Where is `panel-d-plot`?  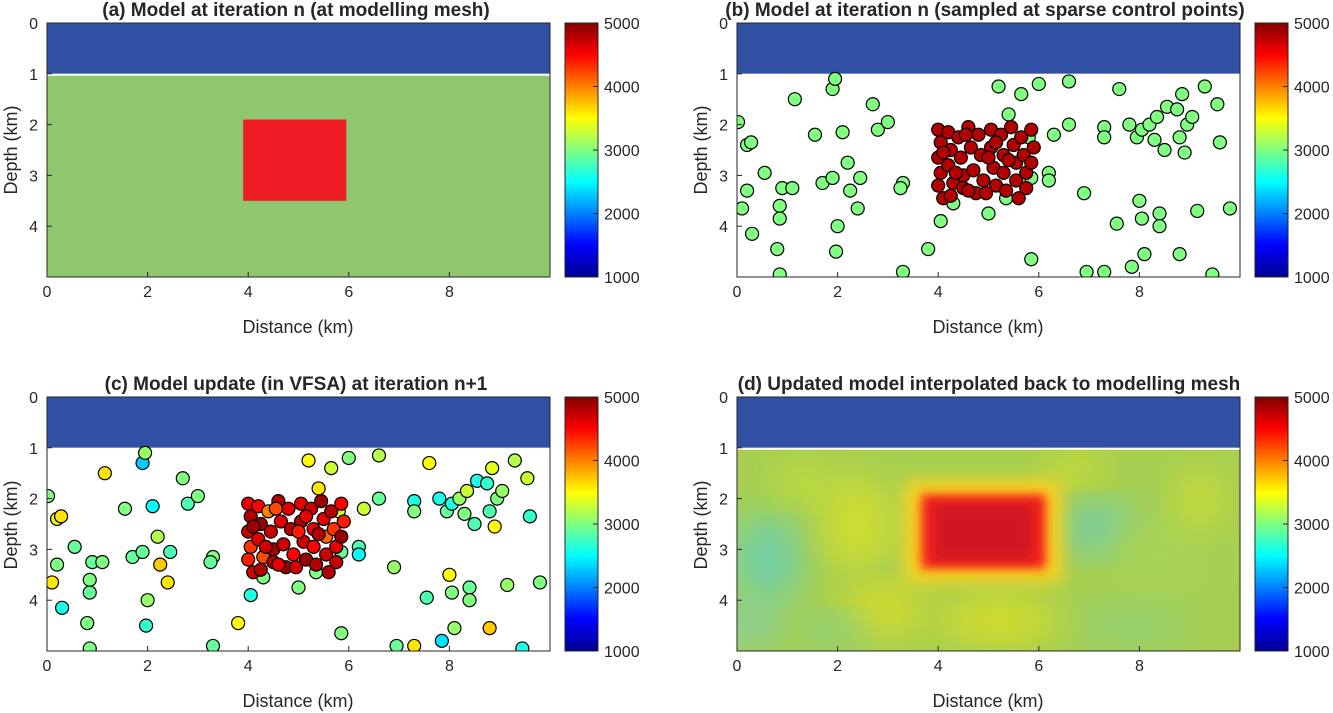 panel-d-plot is located at coordinates (988, 524).